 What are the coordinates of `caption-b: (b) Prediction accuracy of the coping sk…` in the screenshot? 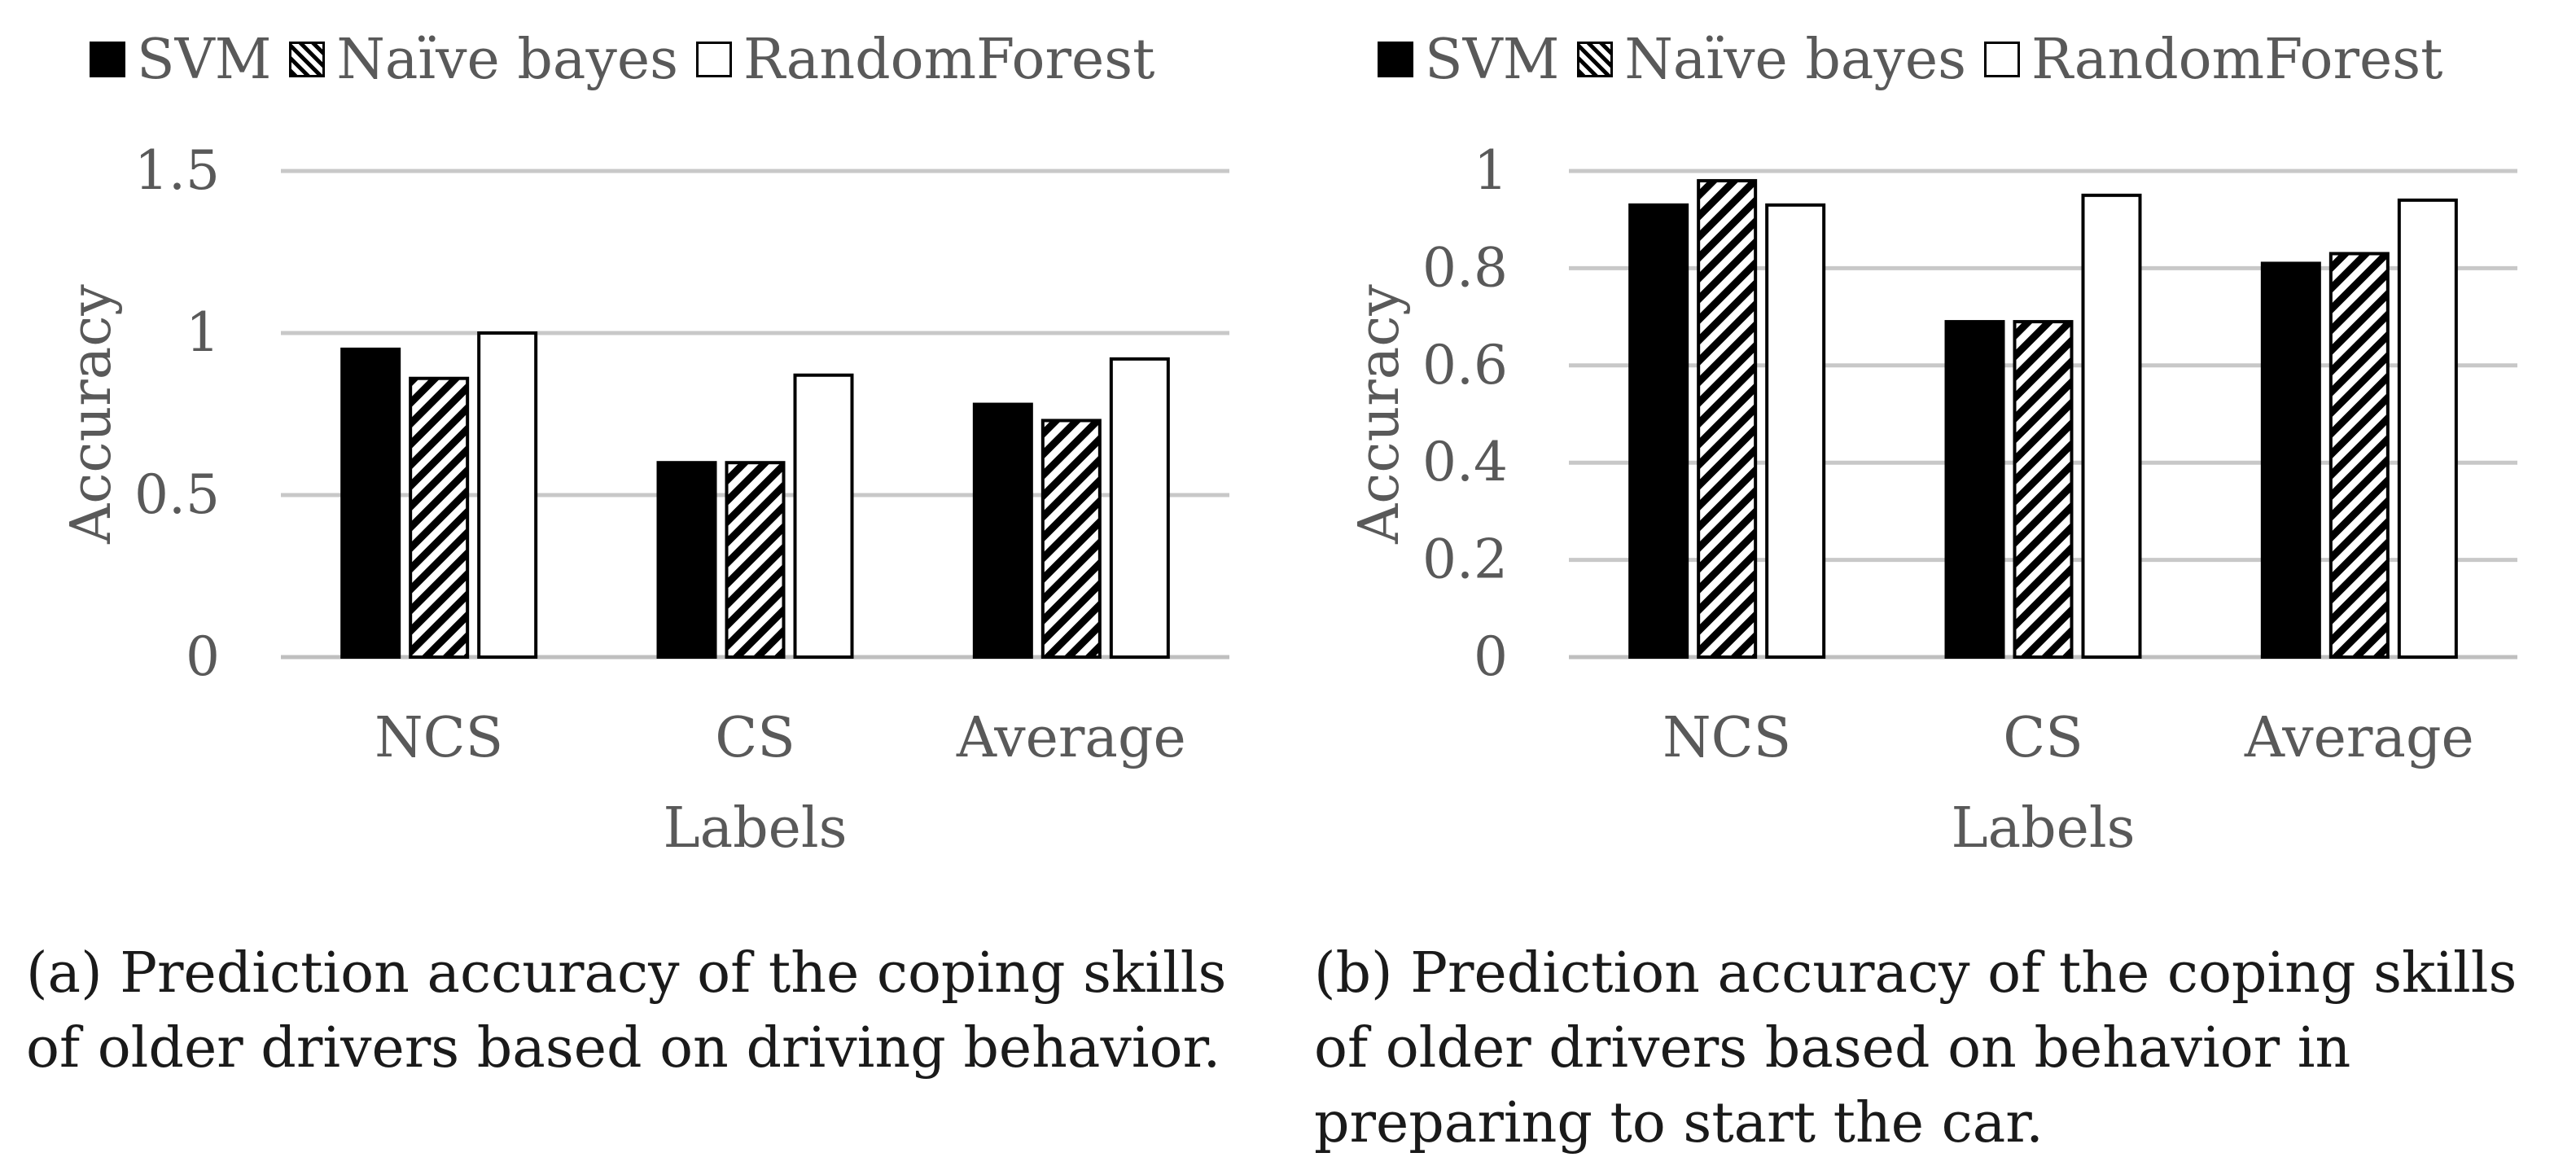 It's located at (1915, 1048).